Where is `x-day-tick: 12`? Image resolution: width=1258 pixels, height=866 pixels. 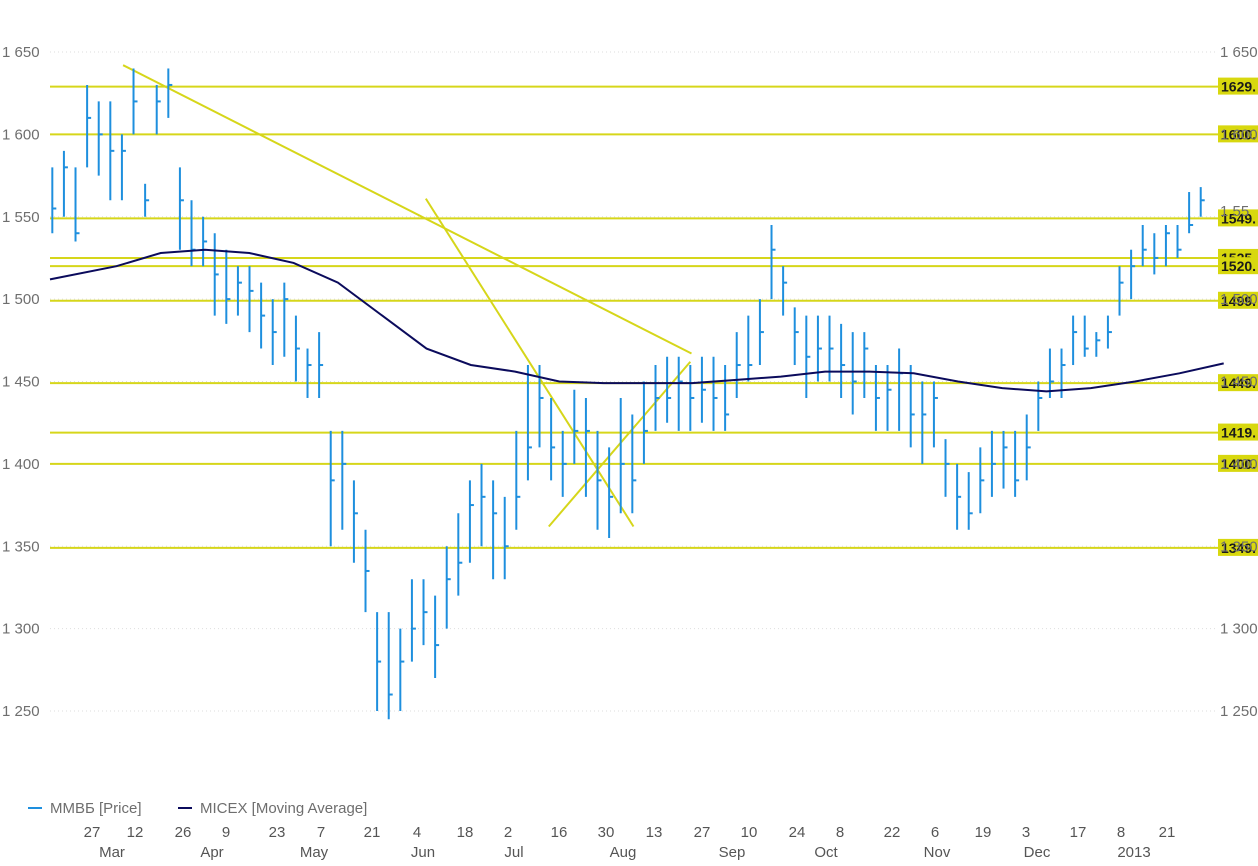 x-day-tick: 12 is located at coordinates (135, 832).